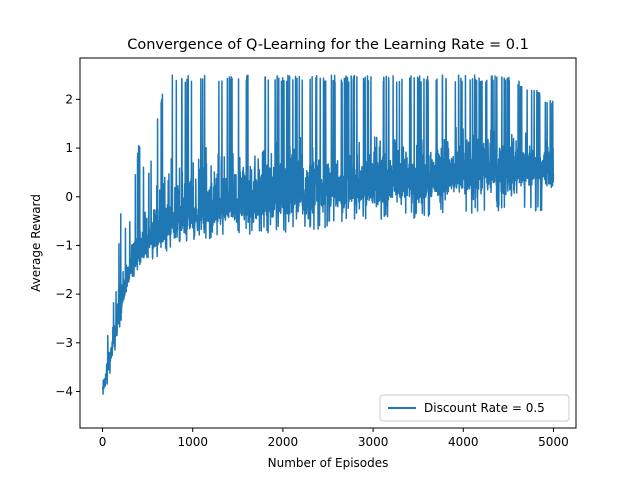 Image resolution: width=640 pixels, height=480 pixels. I want to click on x-tick-label: 2000, so click(283, 442).